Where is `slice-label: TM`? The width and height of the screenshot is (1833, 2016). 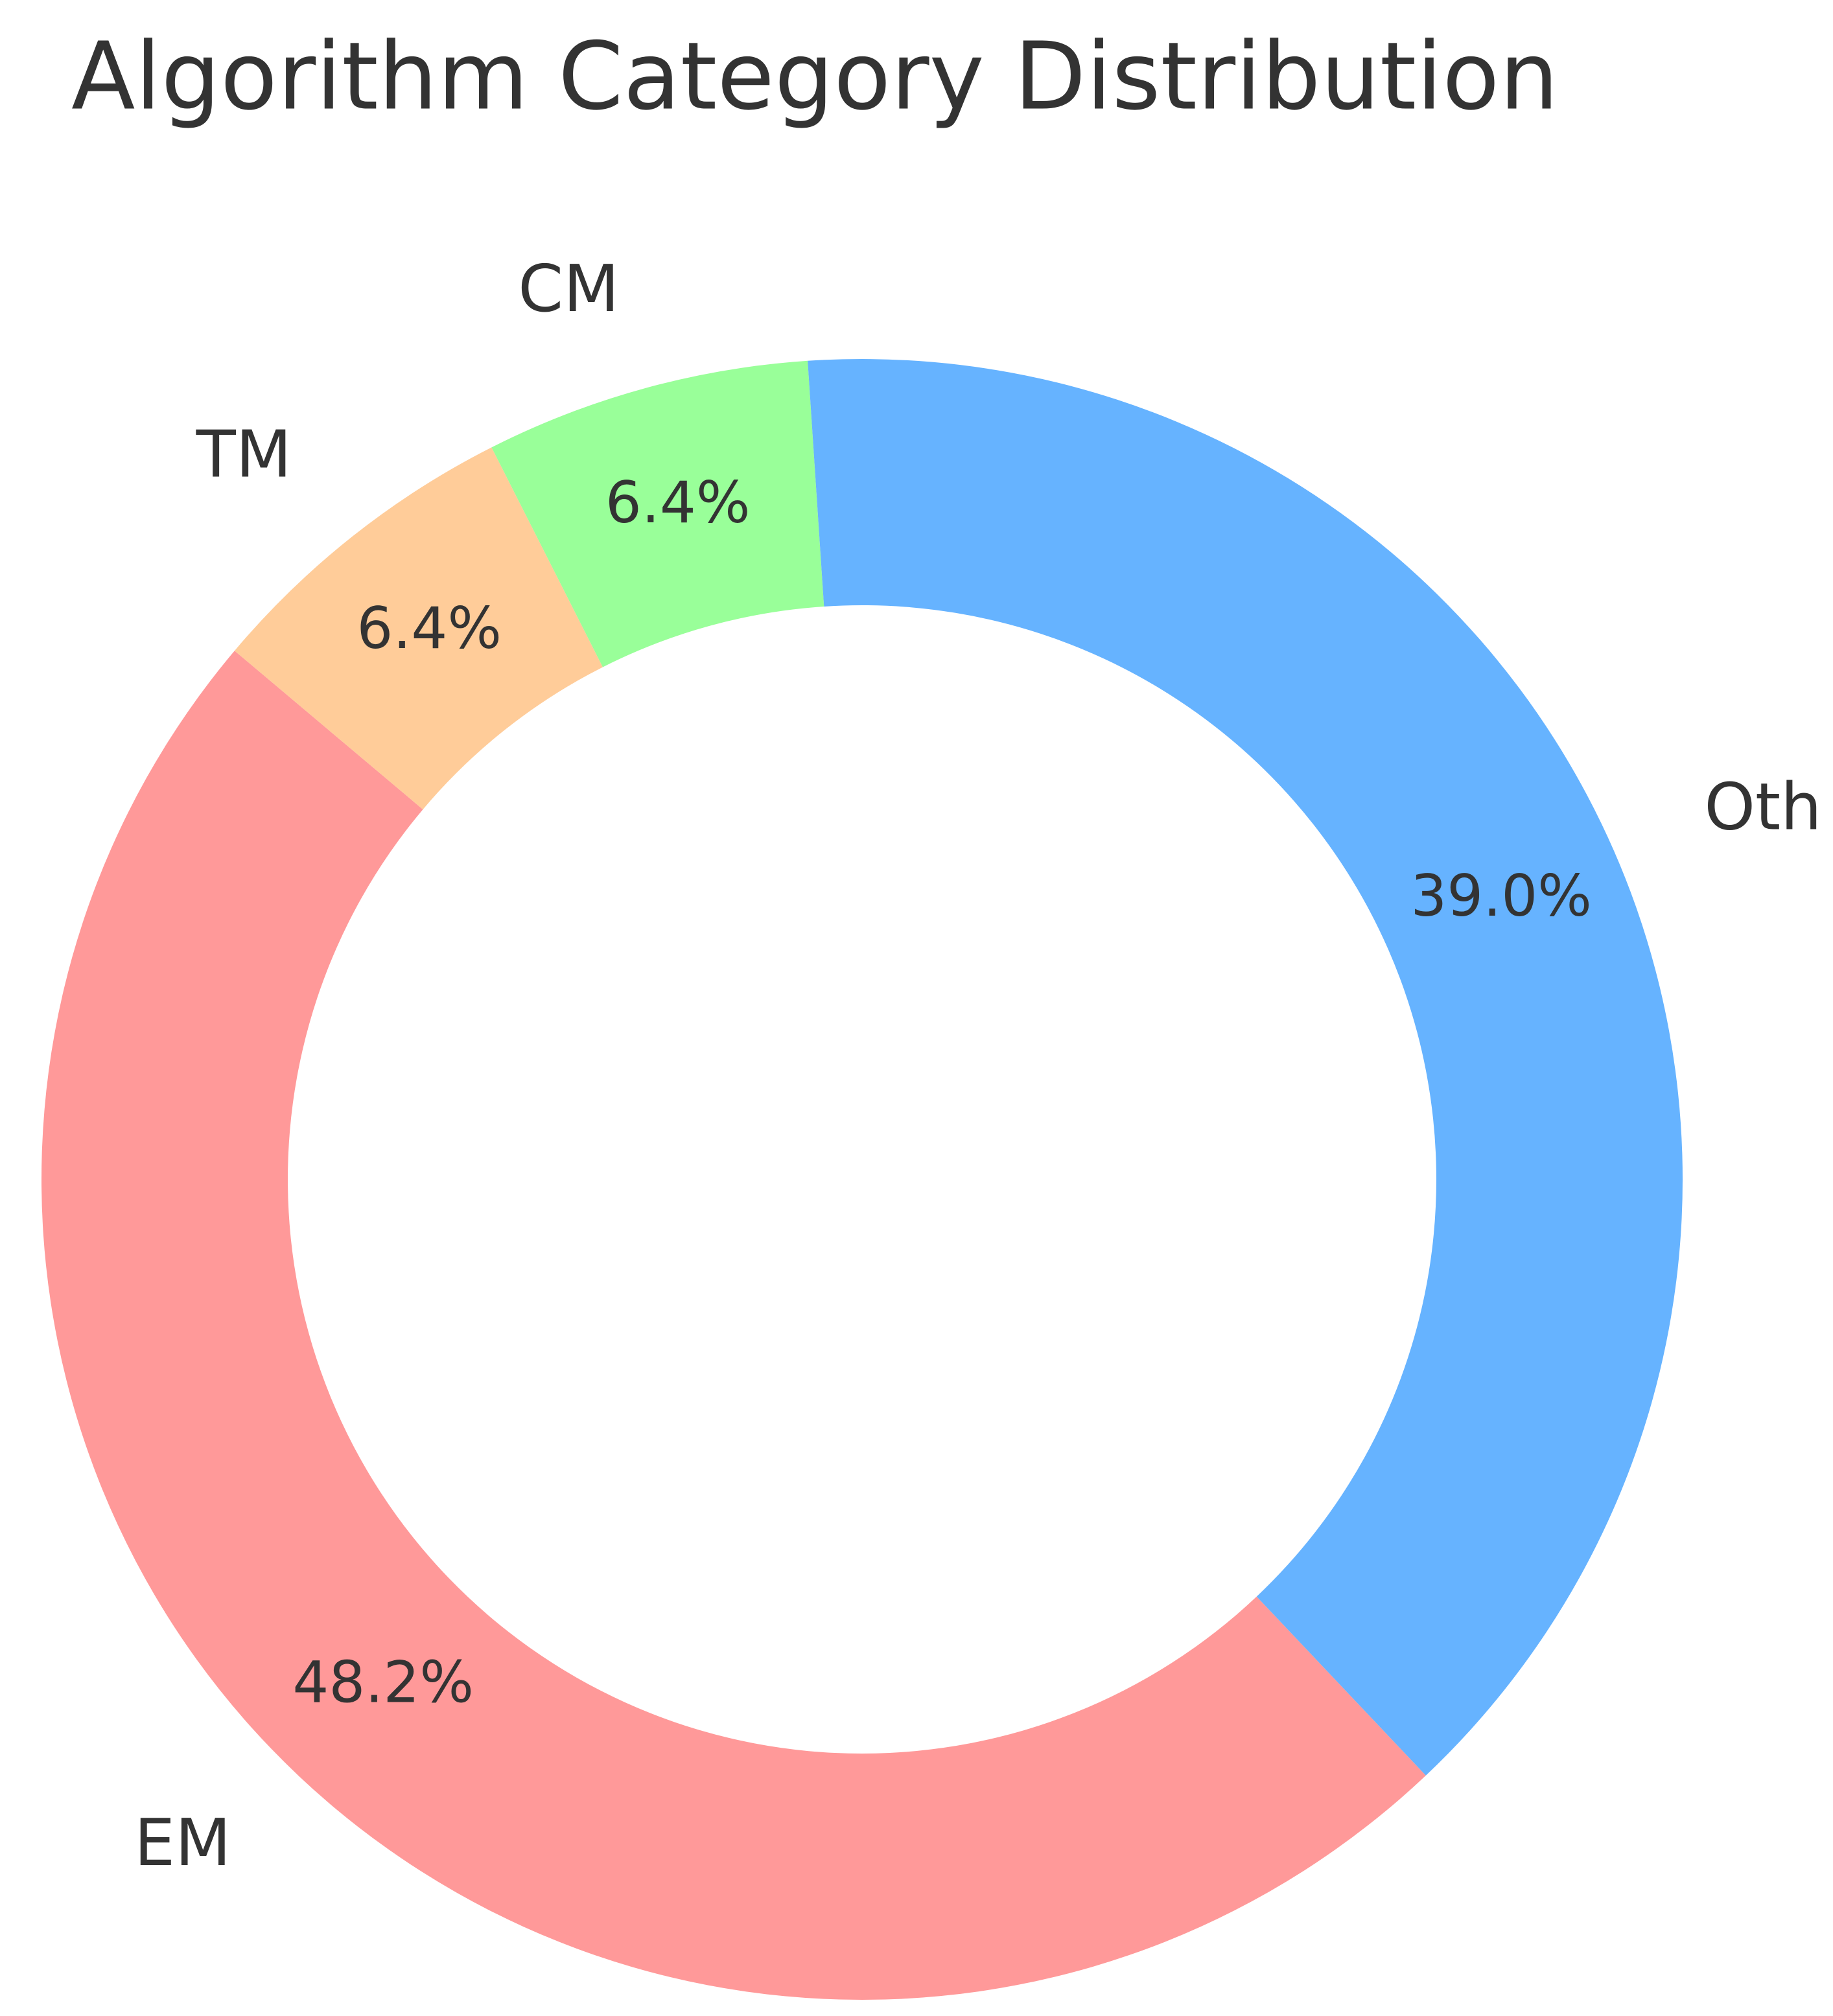 slice-label: TM is located at coordinates (244, 454).